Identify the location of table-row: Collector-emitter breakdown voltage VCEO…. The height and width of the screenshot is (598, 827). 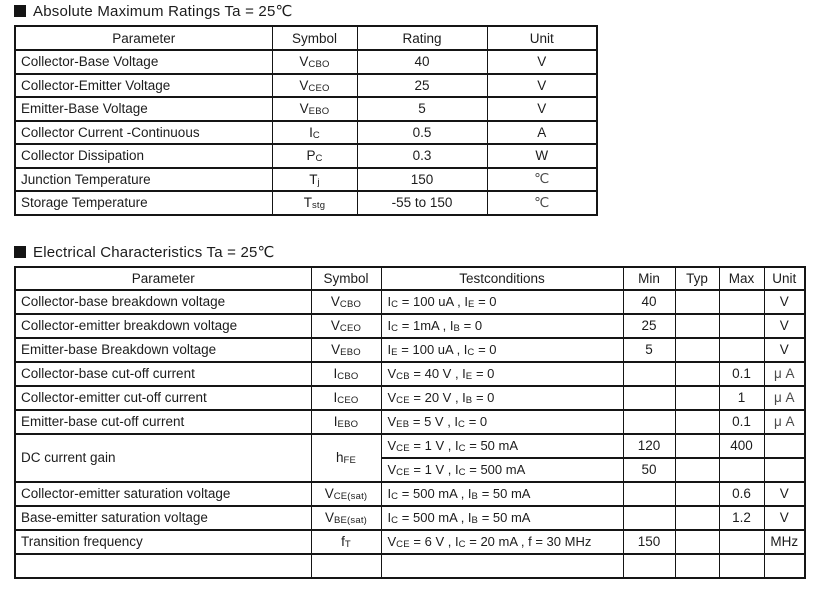
(410, 325).